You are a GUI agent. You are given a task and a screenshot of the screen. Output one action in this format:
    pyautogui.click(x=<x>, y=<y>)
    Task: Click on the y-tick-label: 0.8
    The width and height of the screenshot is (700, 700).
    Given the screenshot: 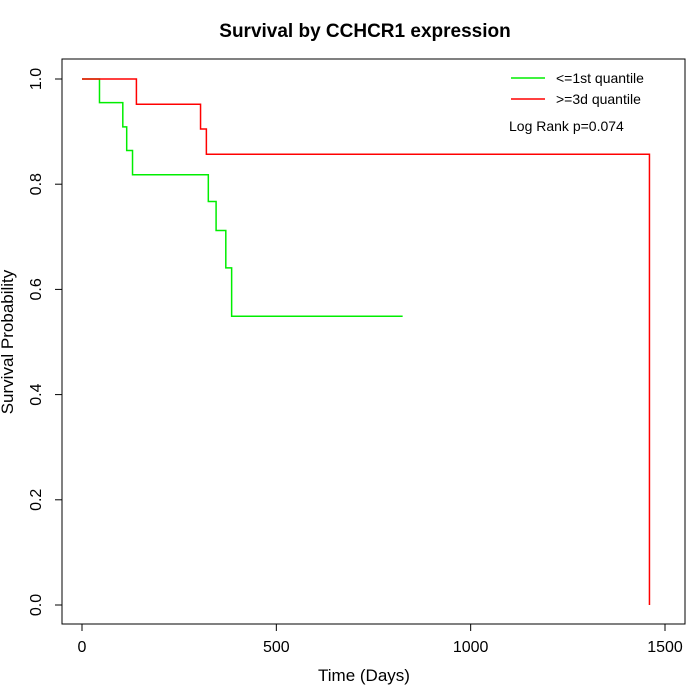 What is the action you would take?
    pyautogui.click(x=36, y=184)
    